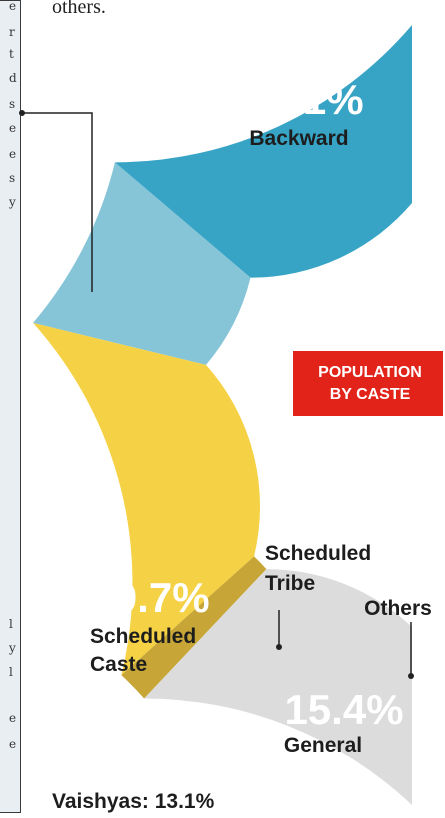 The image size is (445, 818). I want to click on side-column-letter: d, so click(13, 78).